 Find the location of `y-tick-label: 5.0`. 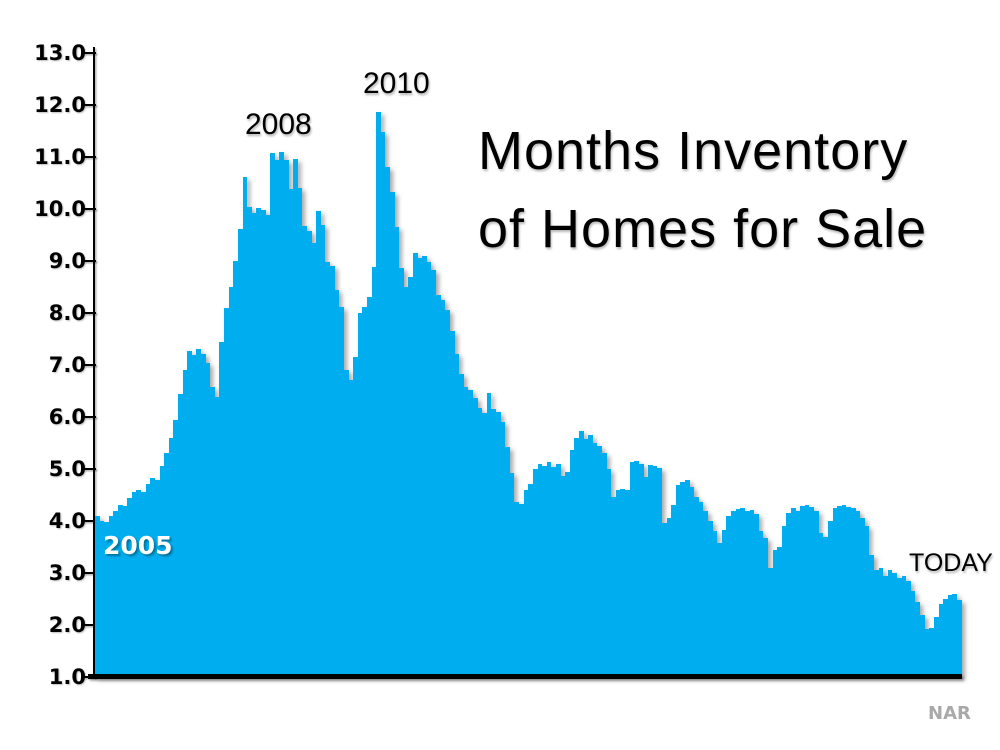

y-tick-label: 5.0 is located at coordinates (67, 469).